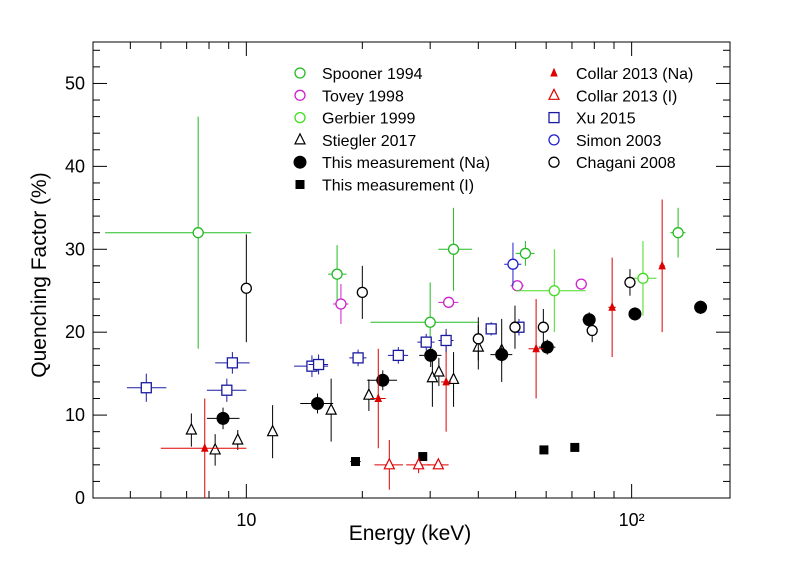 The image size is (796, 572). Describe the element at coordinates (325, 360) in the screenshot. I see `series-xu-2015` at that location.